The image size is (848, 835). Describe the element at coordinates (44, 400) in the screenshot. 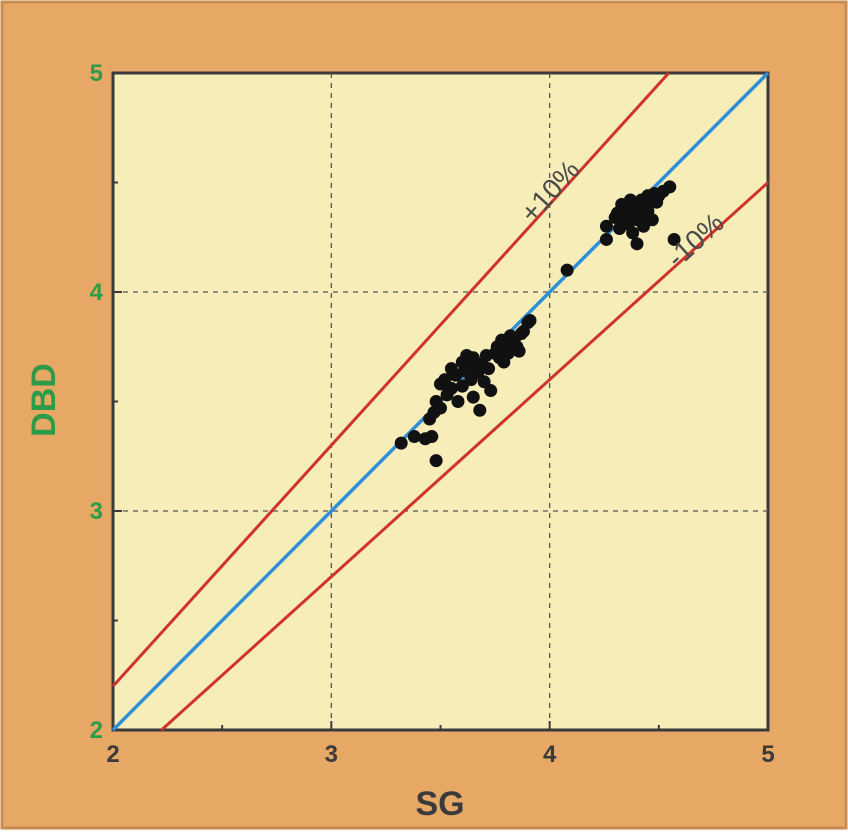

I see `y-axis-label: DBD` at that location.